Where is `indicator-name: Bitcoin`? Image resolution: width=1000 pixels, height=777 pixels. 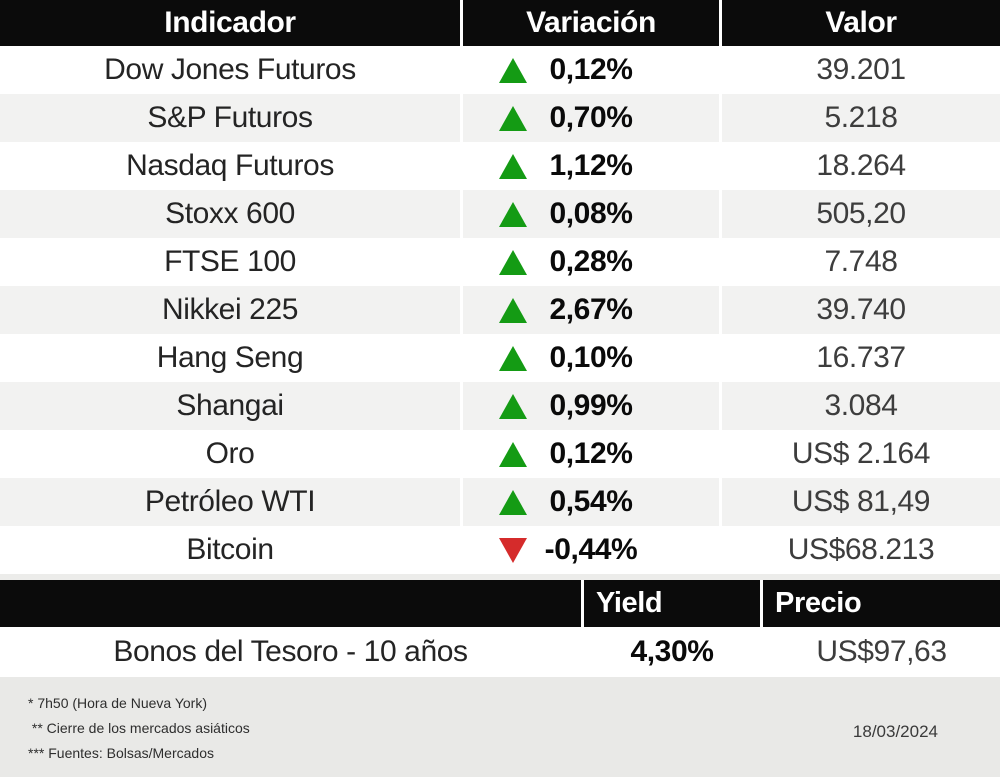 indicator-name: Bitcoin is located at coordinates (230, 550).